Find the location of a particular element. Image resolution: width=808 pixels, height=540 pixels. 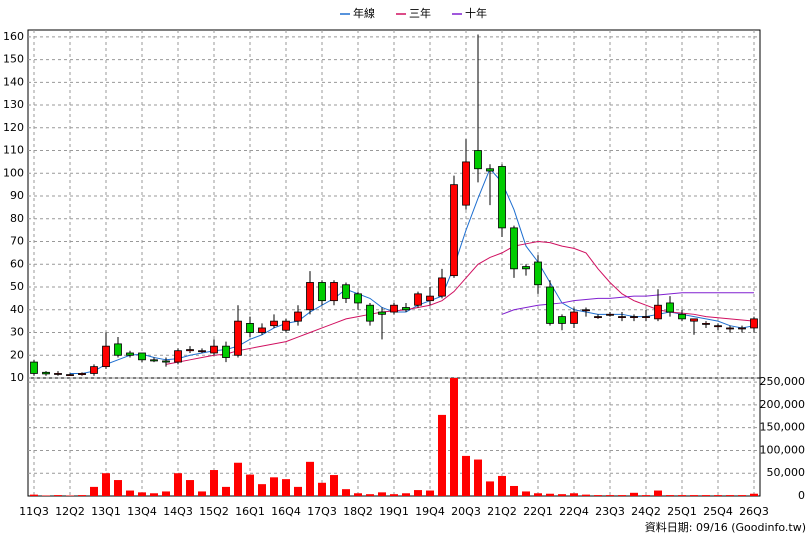

y-tick-label: 30 is located at coordinates (17, 332).